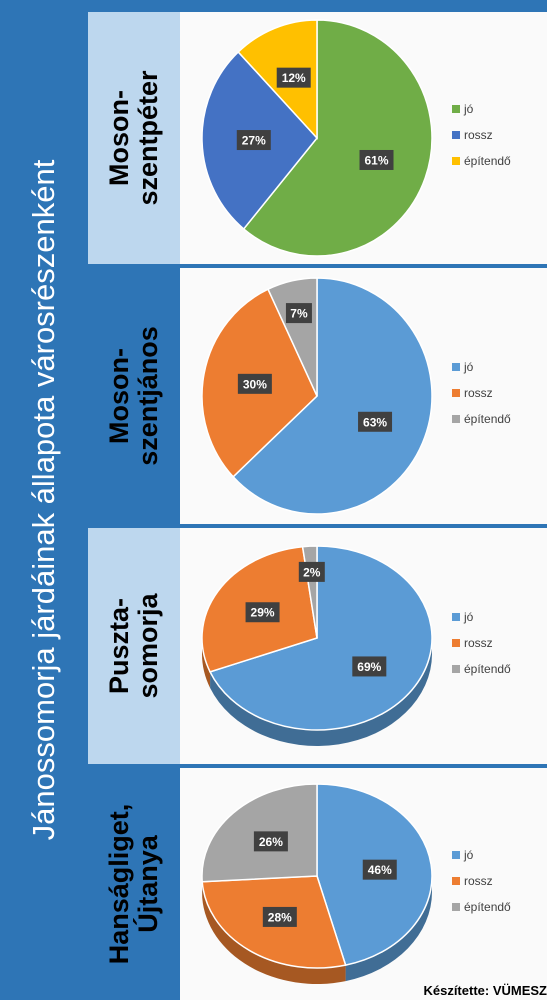 The image size is (547, 1000). Describe the element at coordinates (148, 646) in the screenshot. I see `district-name-line: somorja` at that location.